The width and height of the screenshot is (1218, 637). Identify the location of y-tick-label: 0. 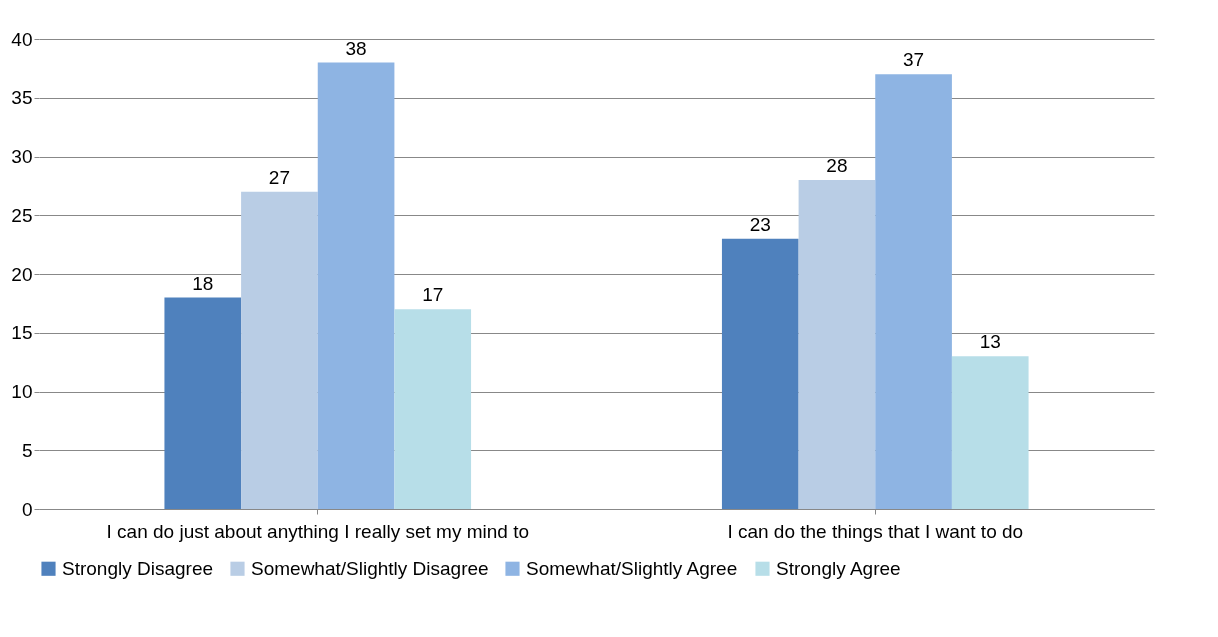
(27, 509).